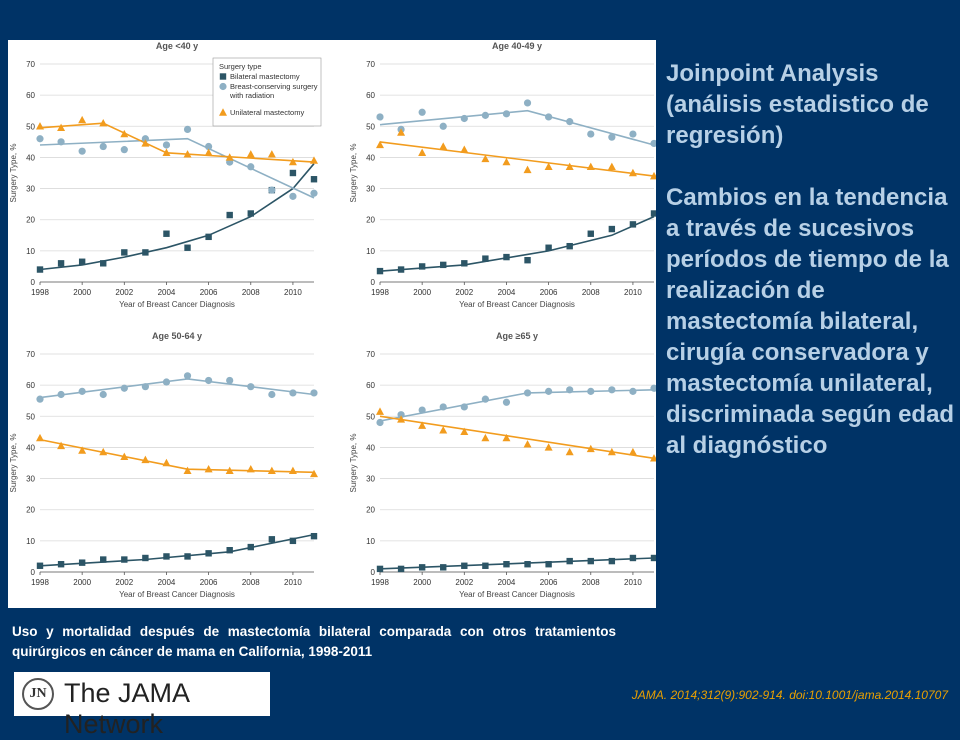 The height and width of the screenshot is (740, 960). Describe the element at coordinates (422, 292) in the screenshot. I see `x-tick-label: 2000` at that location.